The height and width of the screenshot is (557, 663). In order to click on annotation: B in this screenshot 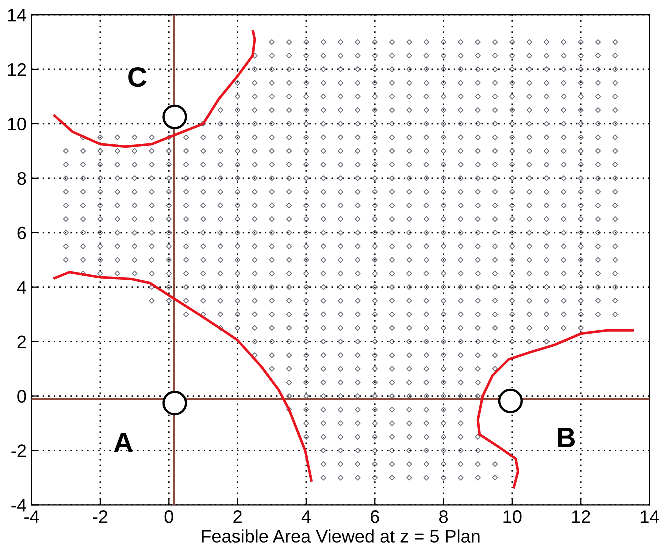, I will do `click(567, 438)`.